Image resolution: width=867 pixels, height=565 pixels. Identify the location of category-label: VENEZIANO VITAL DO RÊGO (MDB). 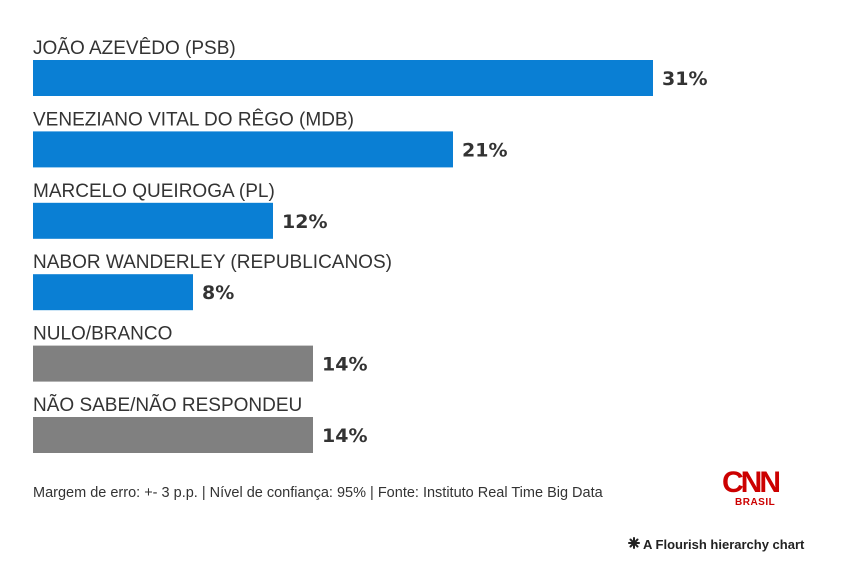
(193, 119).